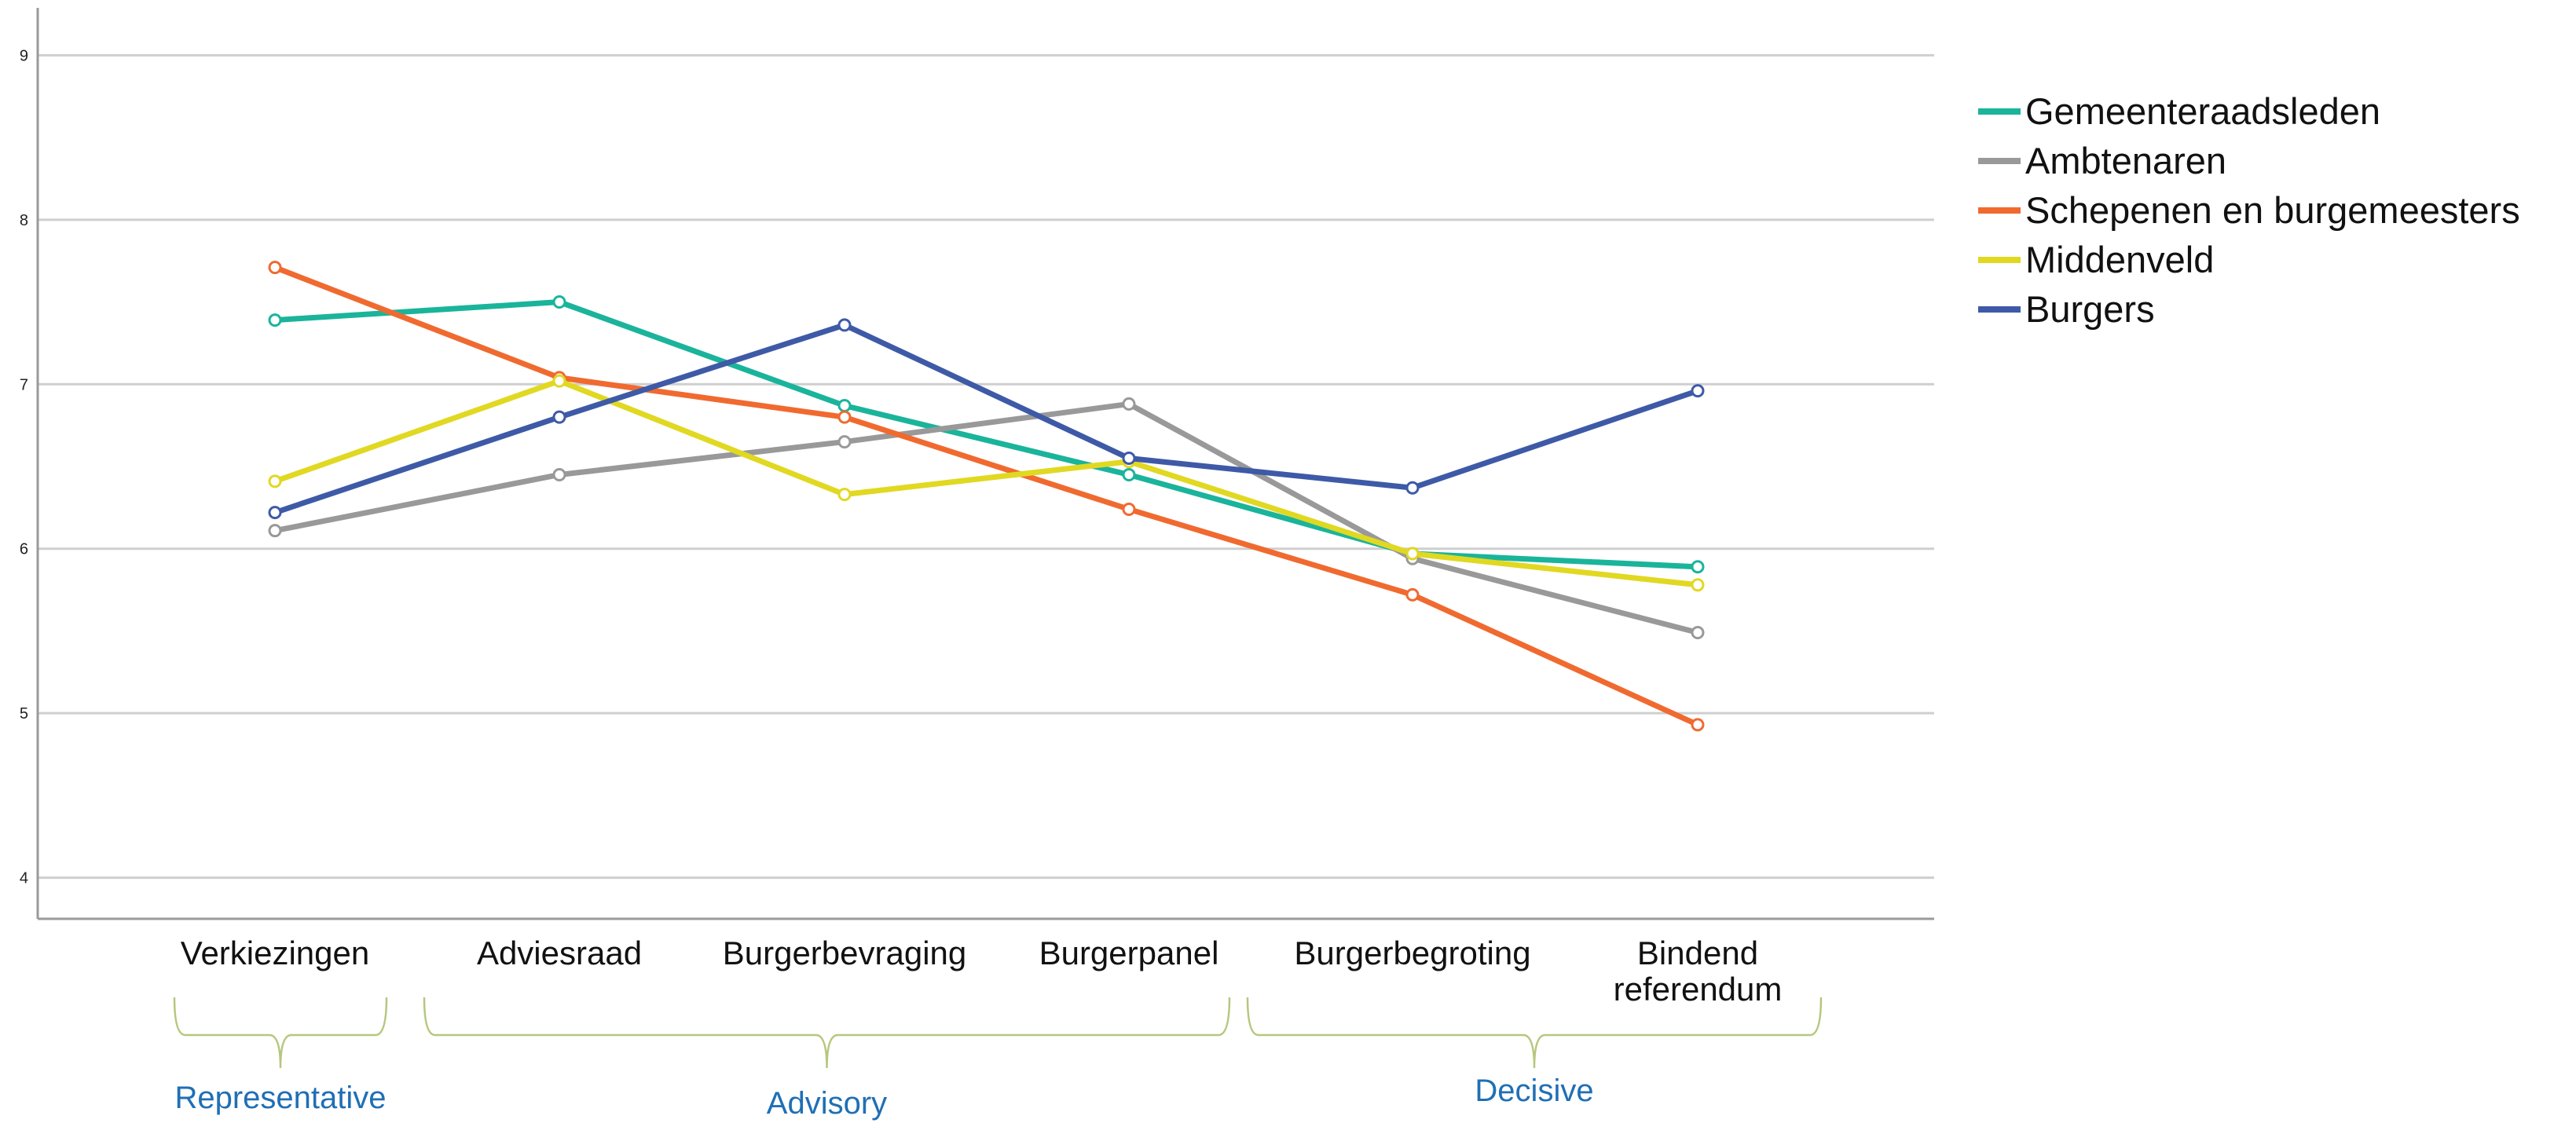 This screenshot has width=2576, height=1134. What do you see at coordinates (24, 549) in the screenshot?
I see `y-tick-label: 6` at bounding box center [24, 549].